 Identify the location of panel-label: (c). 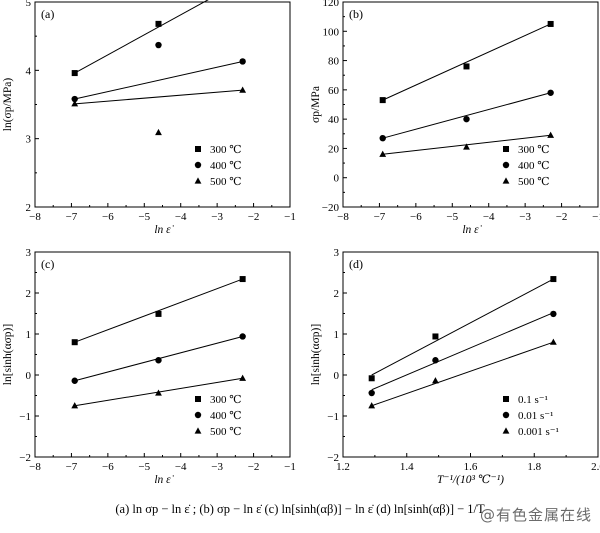
(47, 264).